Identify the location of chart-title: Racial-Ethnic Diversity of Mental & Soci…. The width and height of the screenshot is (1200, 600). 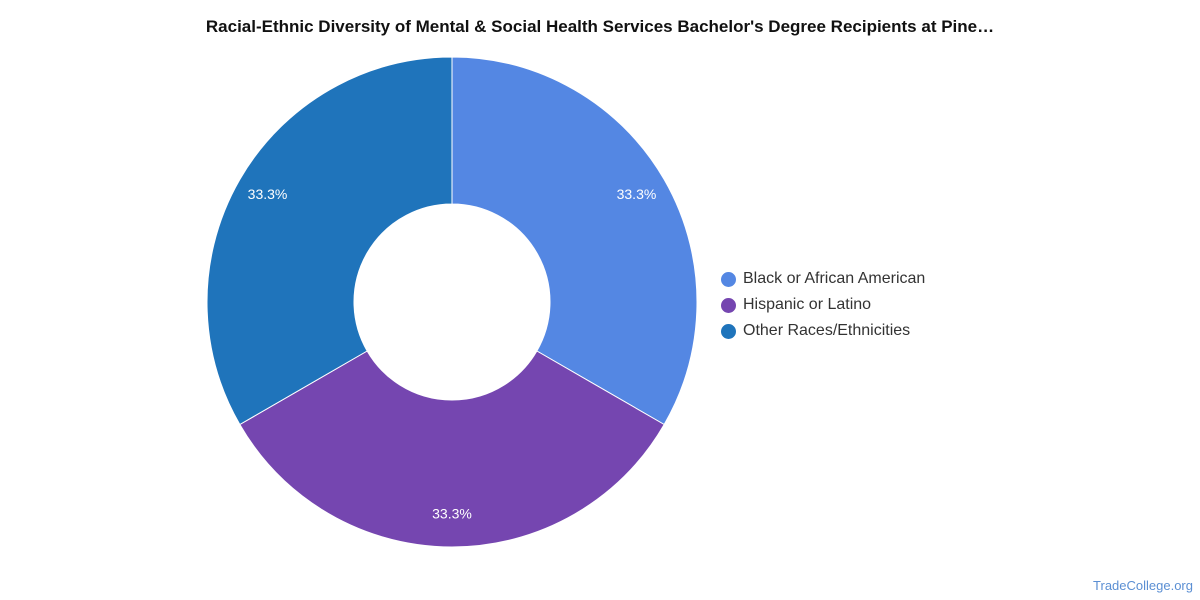
(600, 26).